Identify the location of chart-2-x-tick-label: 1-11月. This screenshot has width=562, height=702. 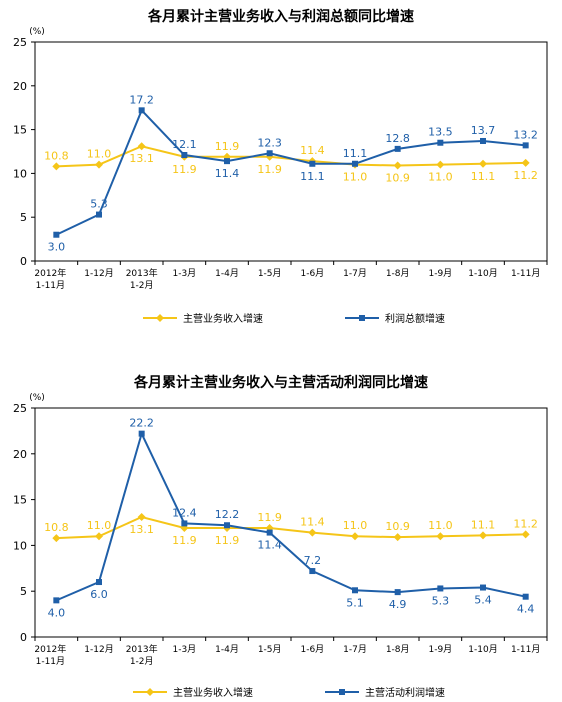
(50, 661).